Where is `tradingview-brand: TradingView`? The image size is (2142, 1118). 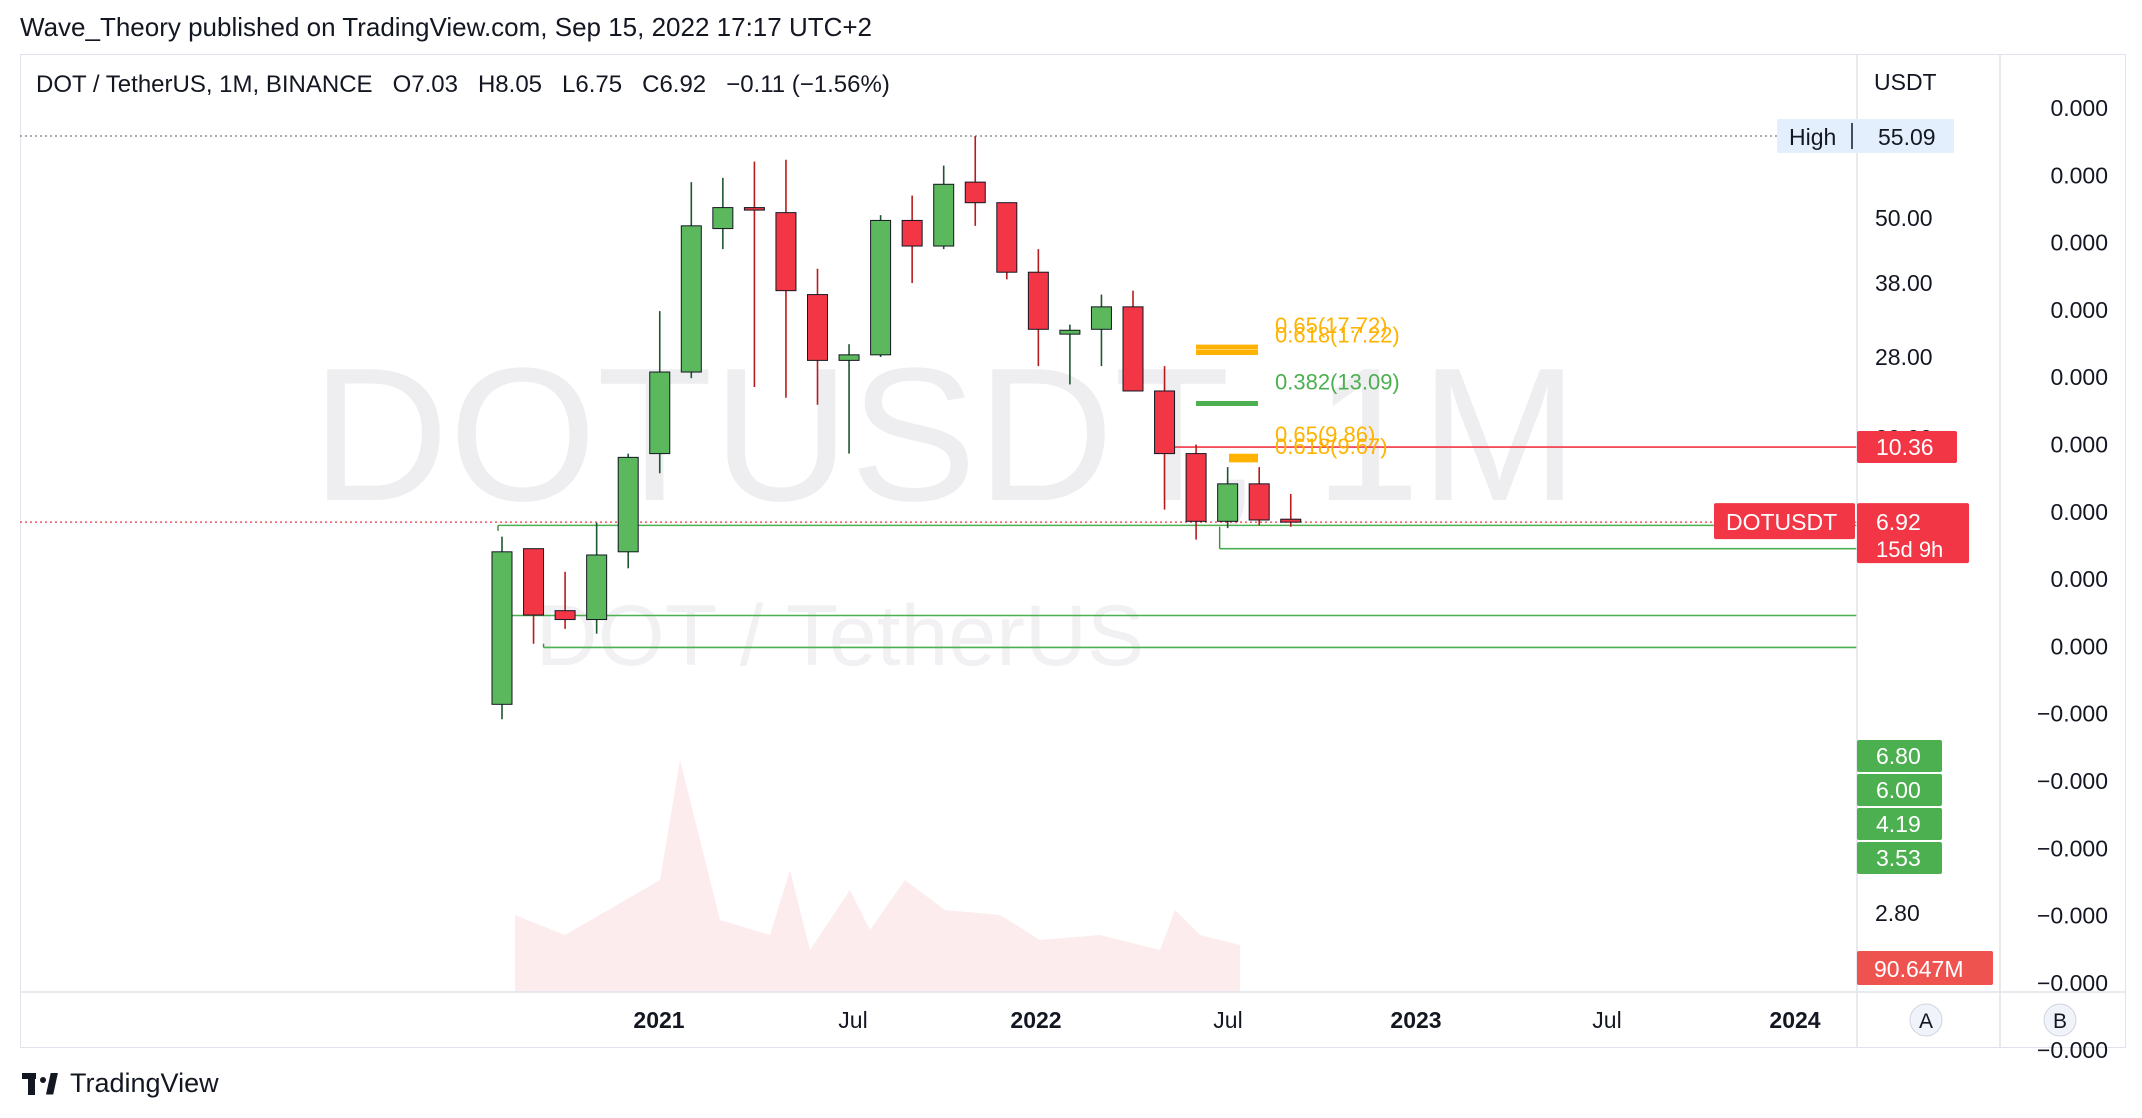
tradingview-brand: TradingView is located at coordinates (120, 1083).